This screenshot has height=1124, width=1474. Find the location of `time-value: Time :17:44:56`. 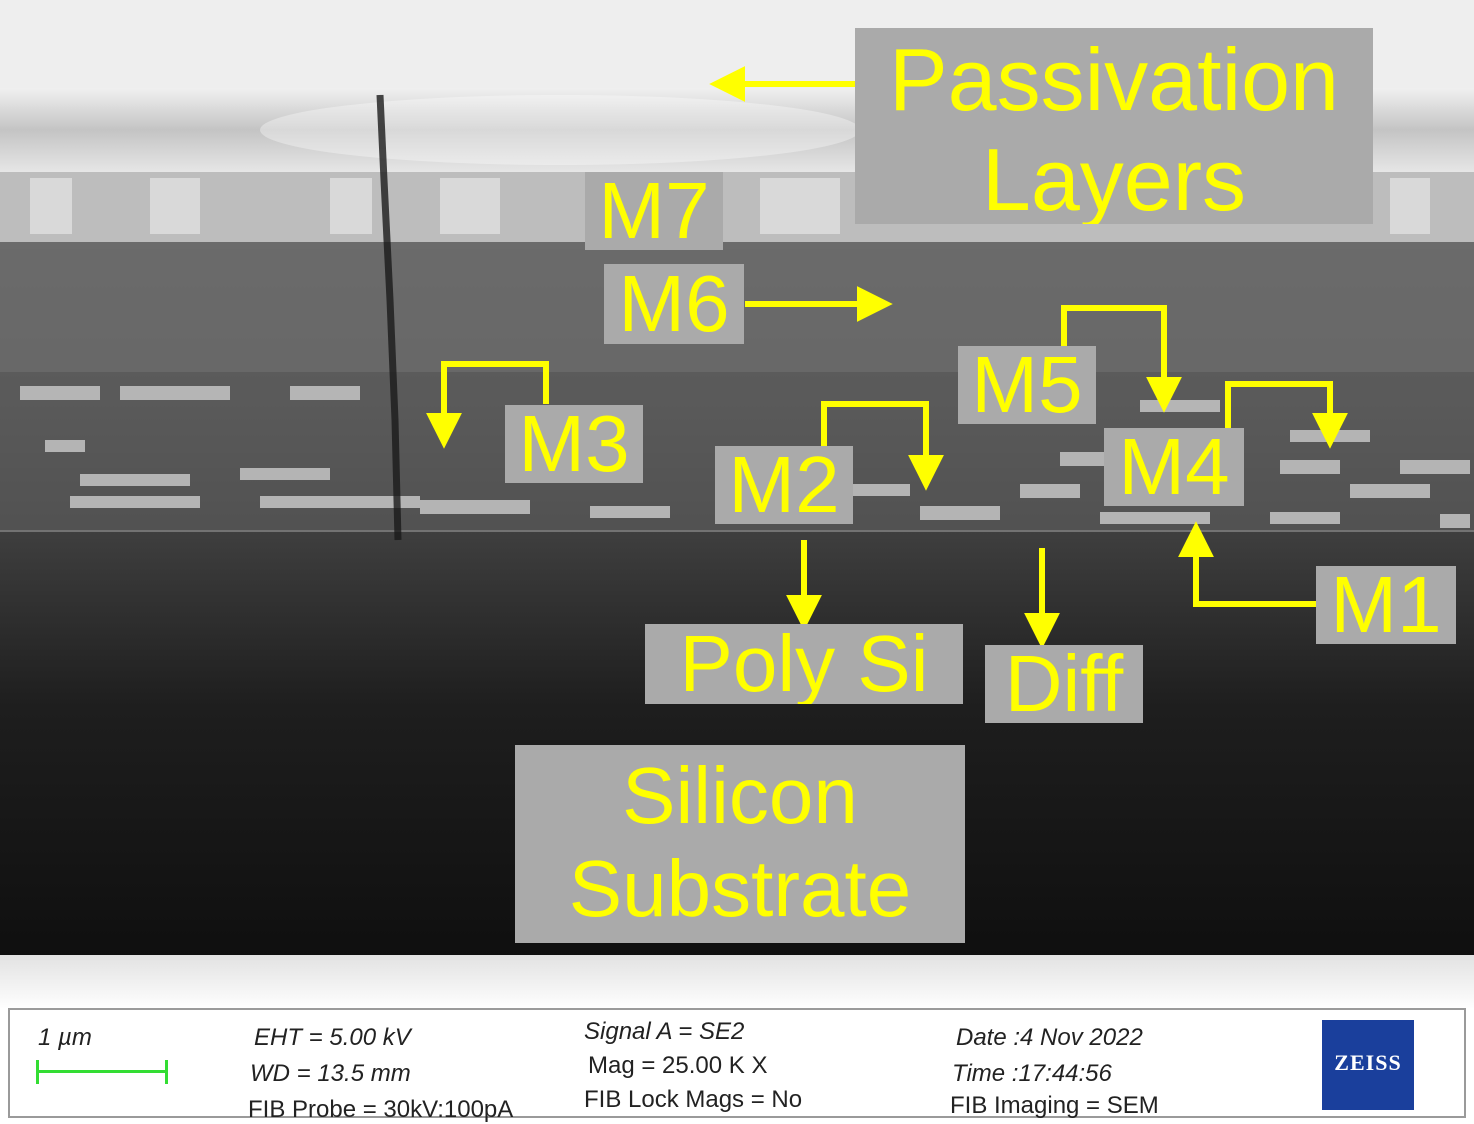

time-value: Time :17:44:56 is located at coordinates (1032, 1073).